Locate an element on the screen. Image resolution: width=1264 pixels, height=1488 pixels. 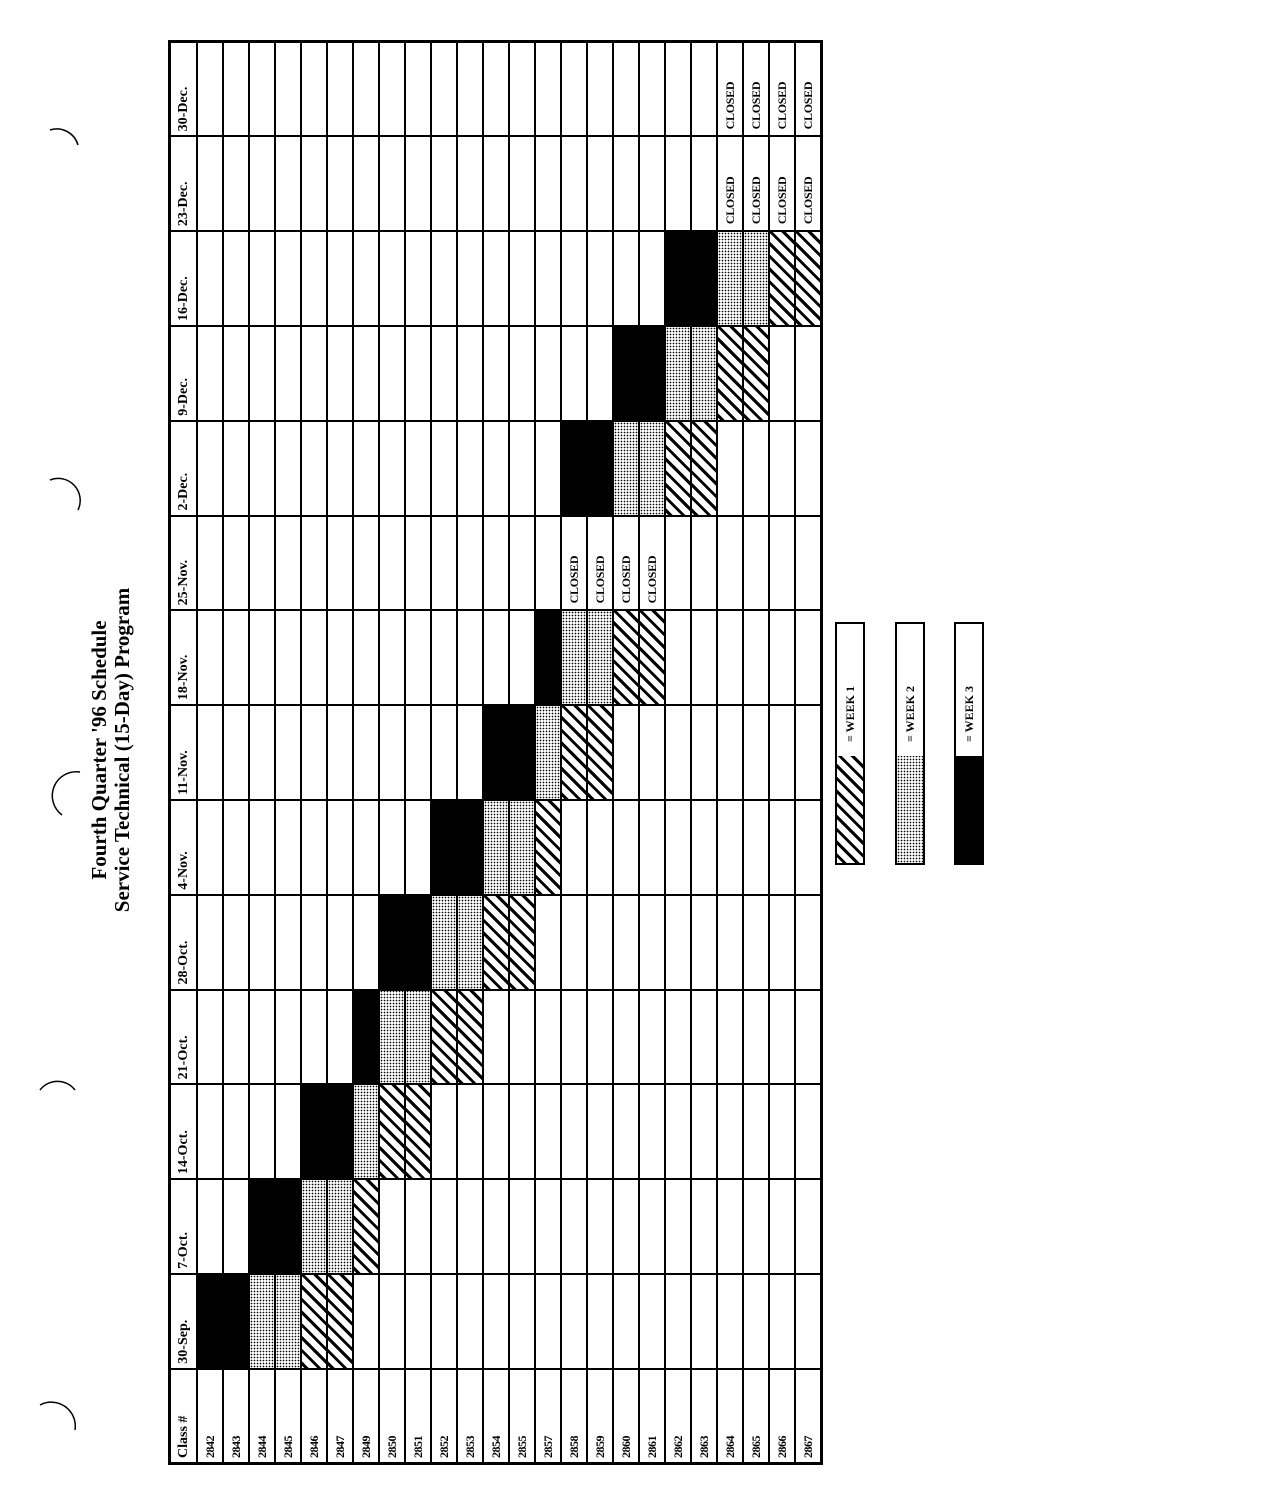
table-row: 2843 is located at coordinates (236, 752).